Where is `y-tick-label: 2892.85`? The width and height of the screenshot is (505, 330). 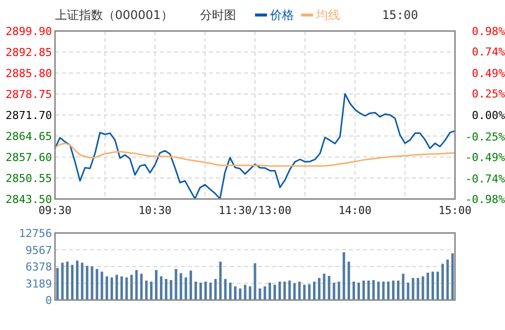 y-tick-label: 2892.85 is located at coordinates (29, 52).